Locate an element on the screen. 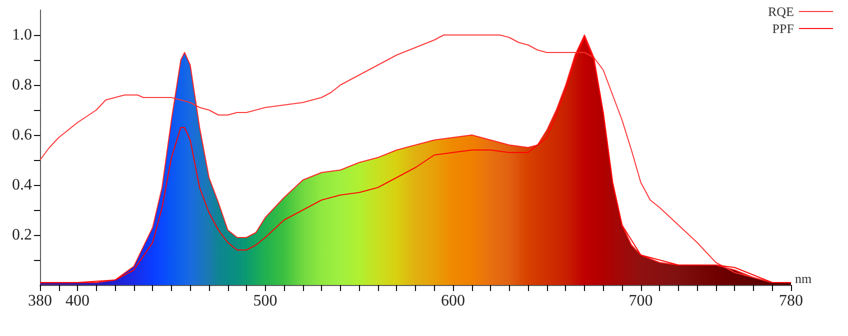 The height and width of the screenshot is (336, 848). x-tick-label: 600 is located at coordinates (453, 301).